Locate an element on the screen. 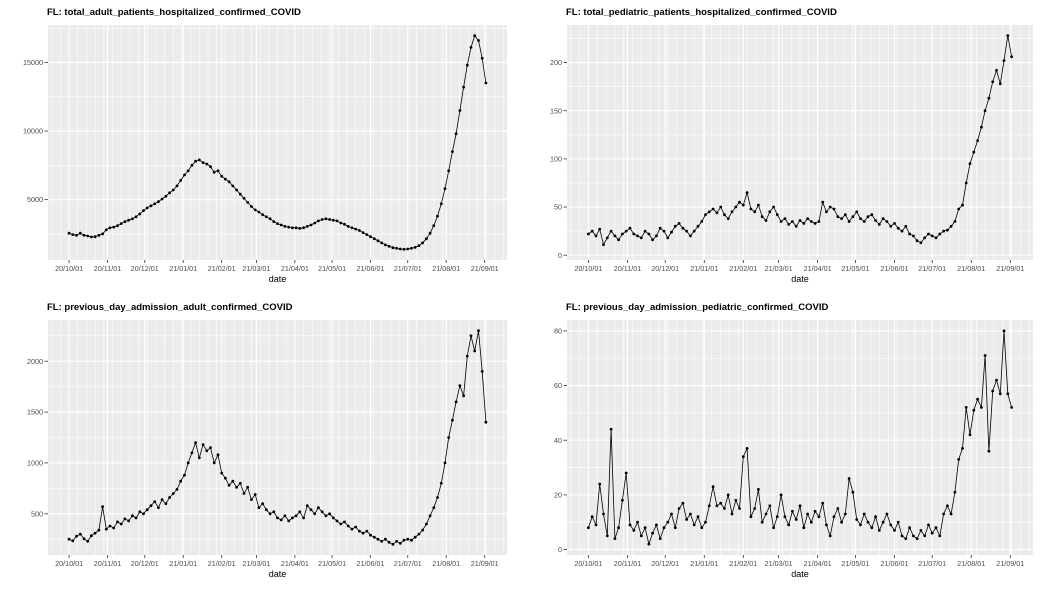 This screenshot has width=1051, height=589. y-tick-labels: 5000 10000 15000 is located at coordinates (33, 131).